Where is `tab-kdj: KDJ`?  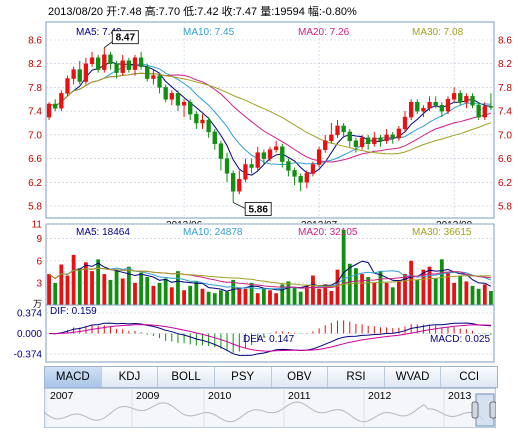
tab-kdj: KDJ is located at coordinates (130, 377).